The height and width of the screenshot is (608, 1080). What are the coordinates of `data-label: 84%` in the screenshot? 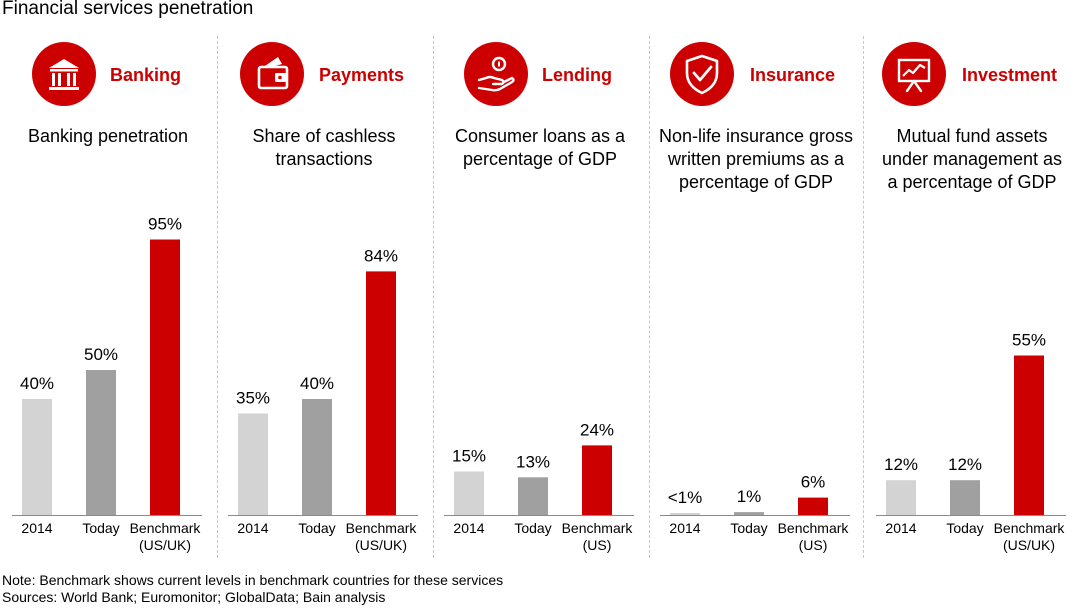 It's located at (381, 255).